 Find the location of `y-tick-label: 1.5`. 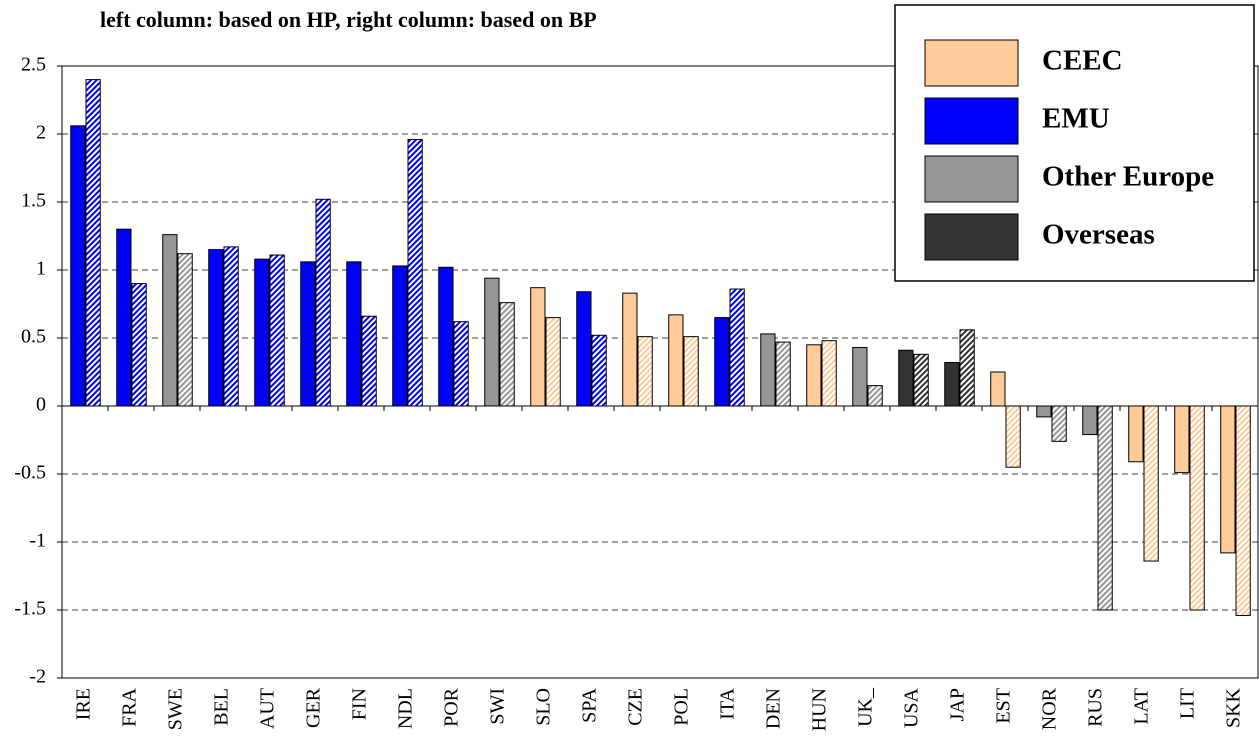

y-tick-label: 1.5 is located at coordinates (33, 201).